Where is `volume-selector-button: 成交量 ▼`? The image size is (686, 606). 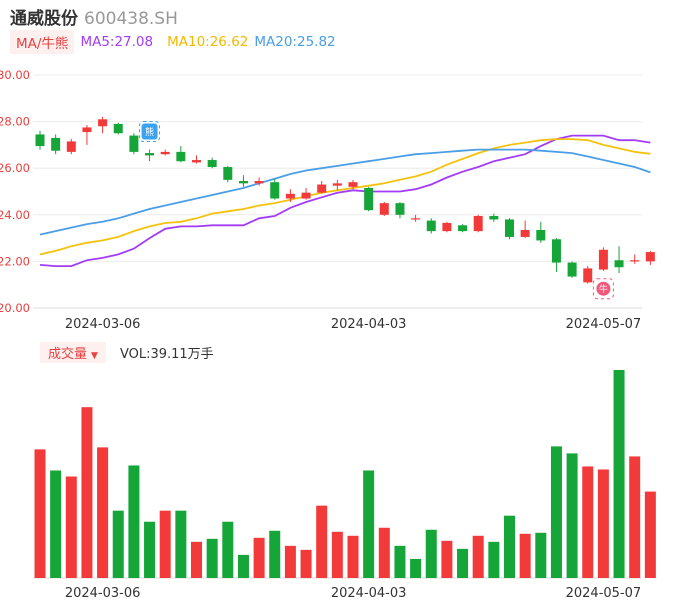
volume-selector-button: 成交量 ▼ is located at coordinates (73, 352).